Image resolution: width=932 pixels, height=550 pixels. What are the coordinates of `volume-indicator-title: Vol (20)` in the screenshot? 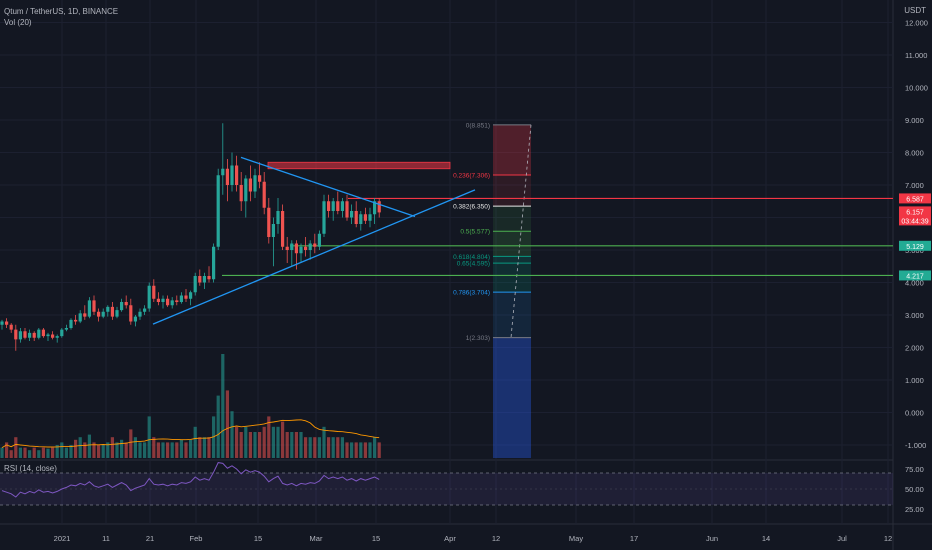 It's located at (18, 22).